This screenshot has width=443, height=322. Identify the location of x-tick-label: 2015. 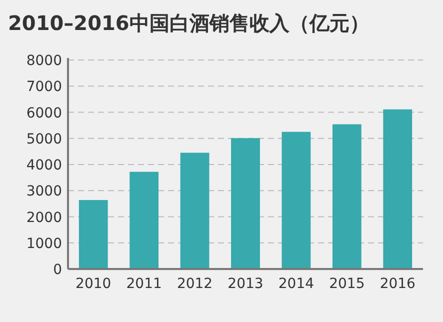
(347, 284).